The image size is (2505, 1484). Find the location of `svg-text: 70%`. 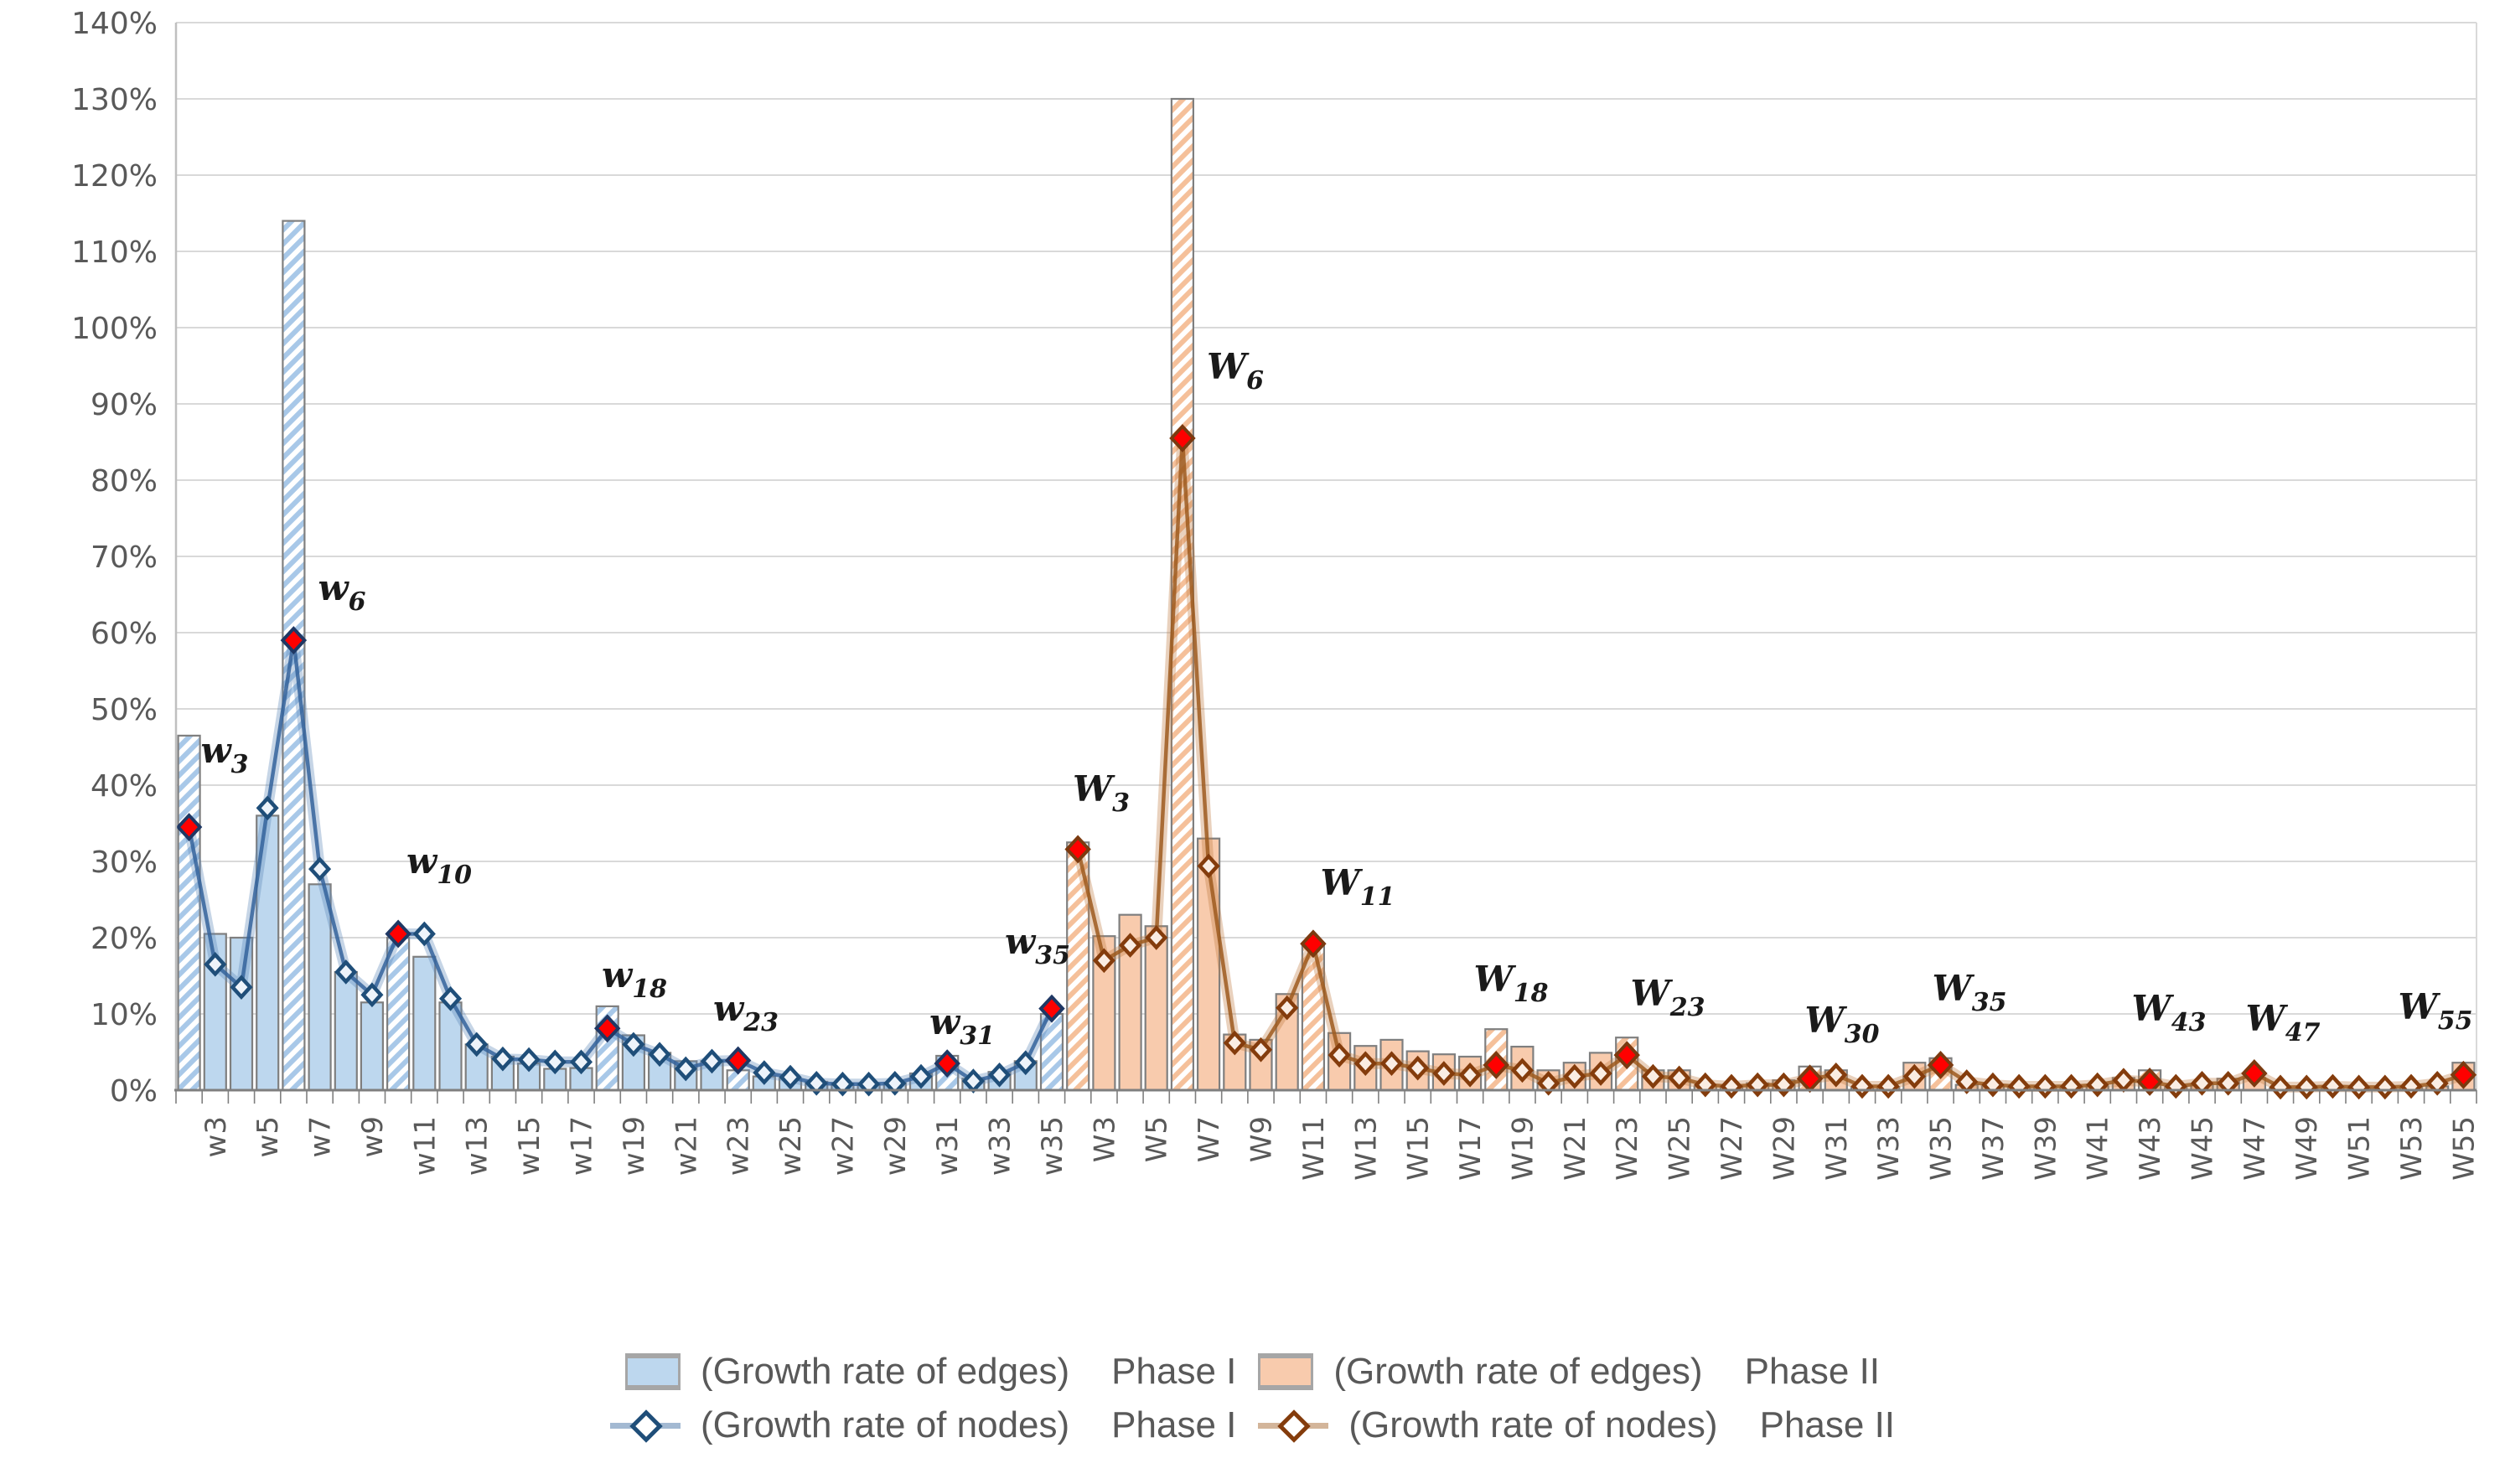

svg-text: 70% is located at coordinates (125, 557).